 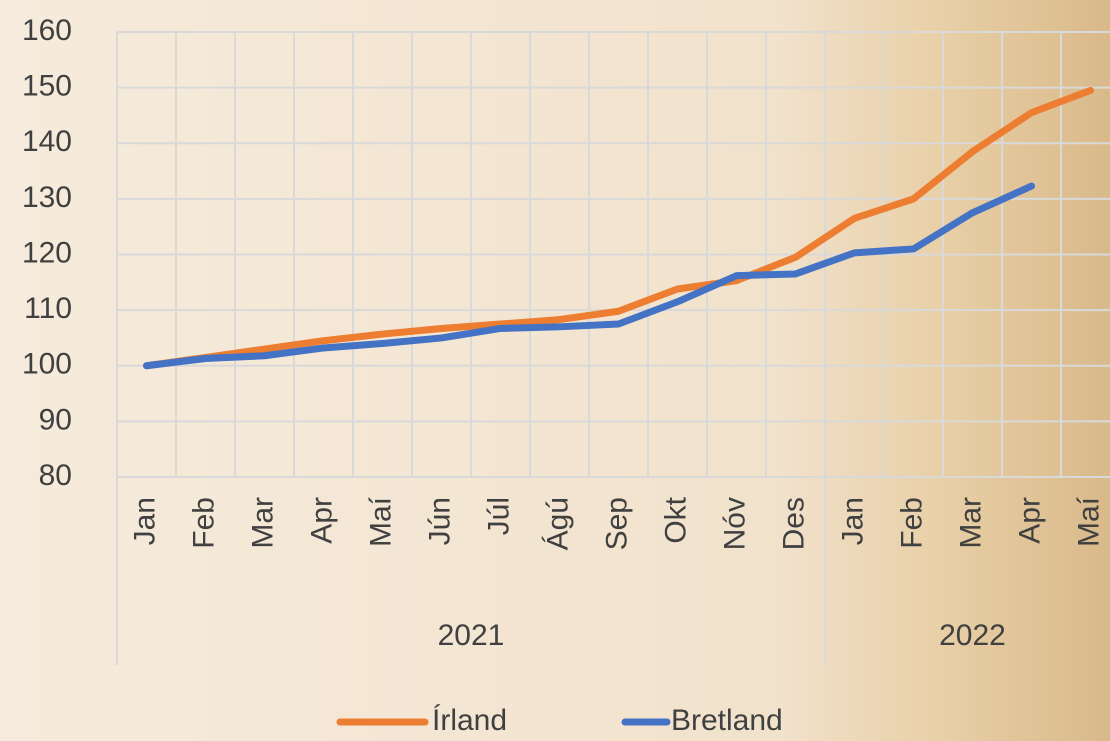 What do you see at coordinates (498, 516) in the screenshot?
I see `x-tick-label: Júl` at bounding box center [498, 516].